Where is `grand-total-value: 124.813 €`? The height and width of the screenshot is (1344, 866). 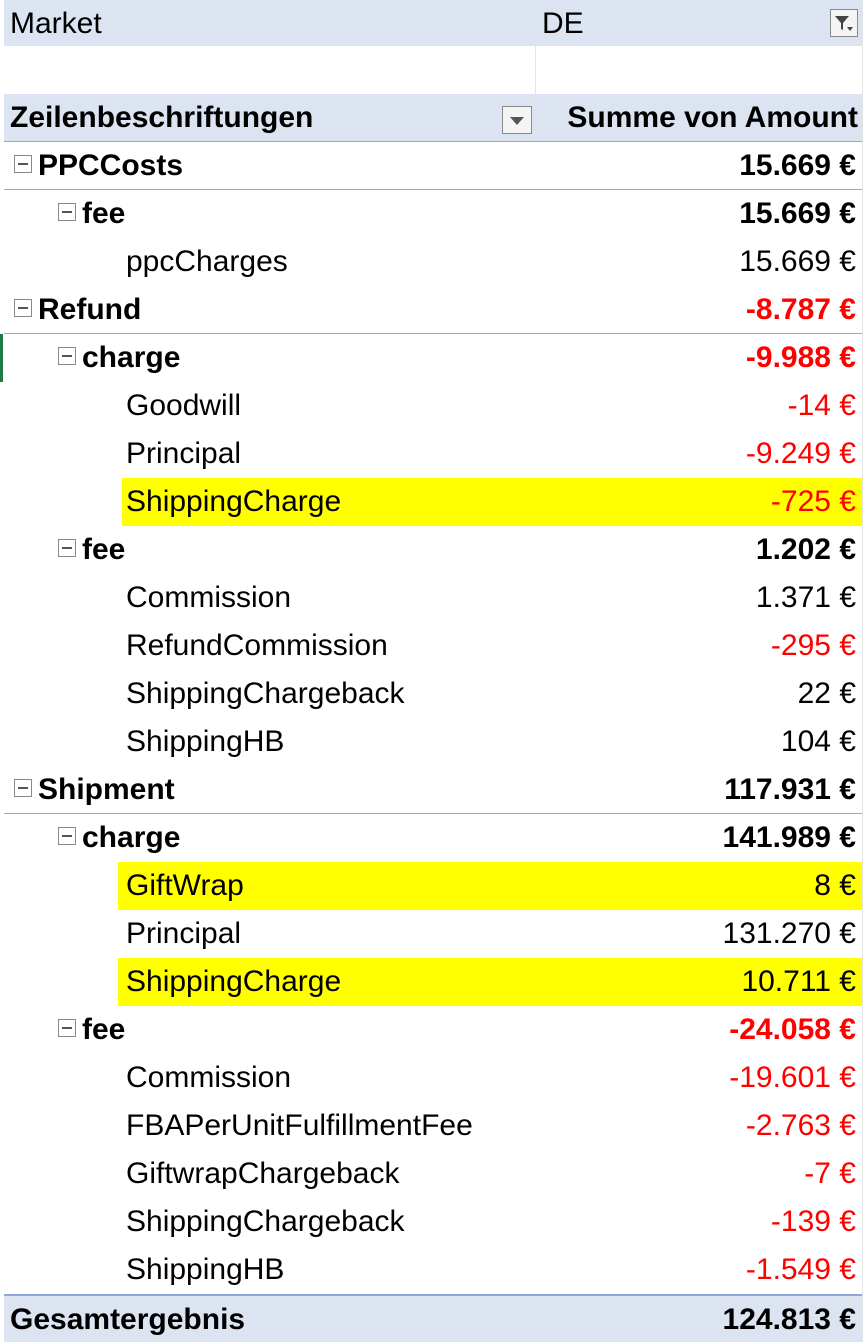
grand-total-value: 124.813 € is located at coordinates (789, 1319).